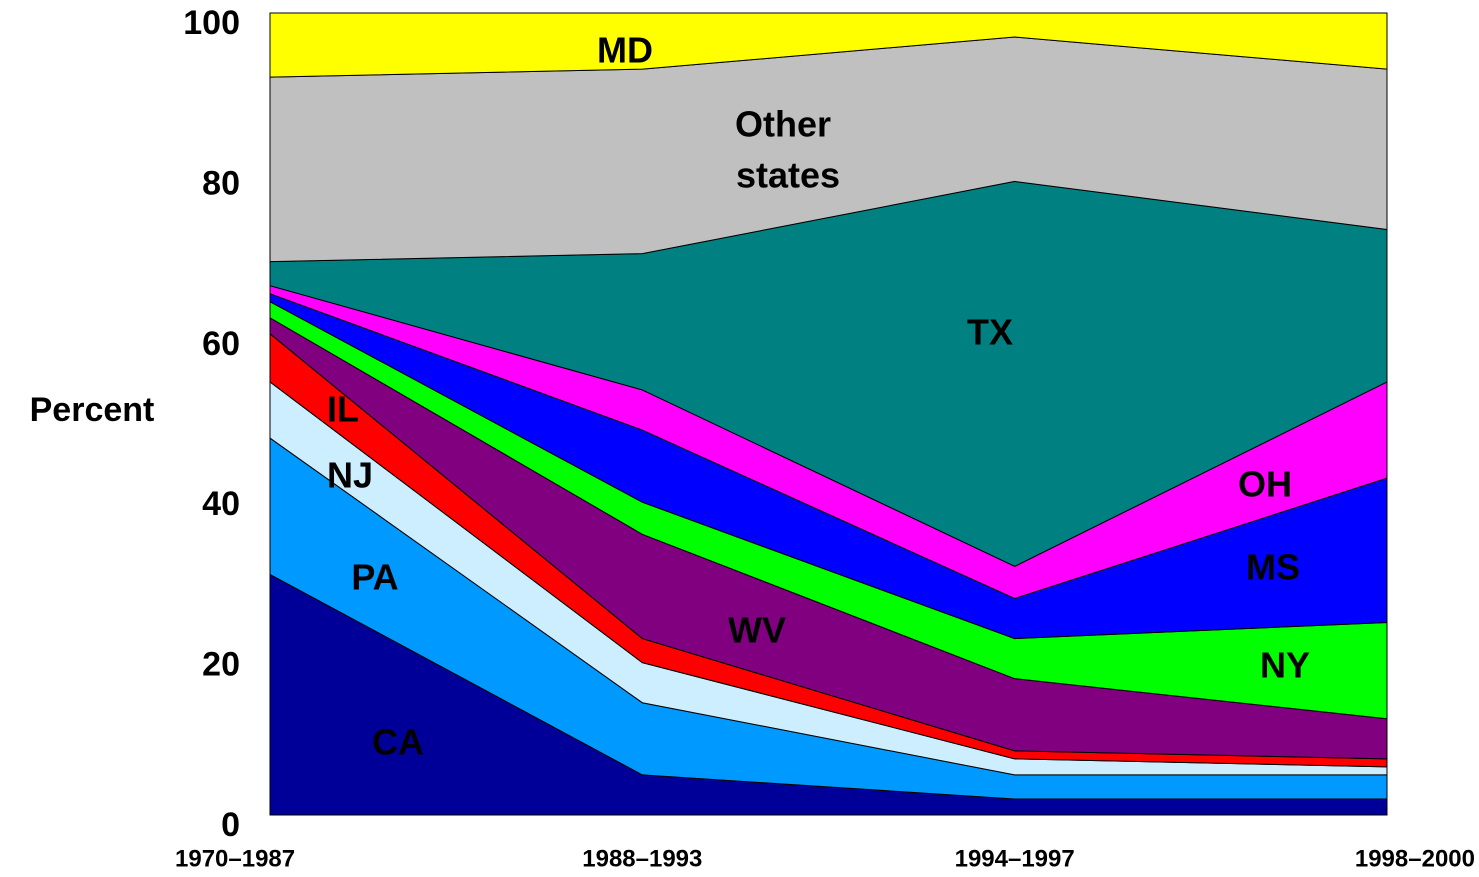  Describe the element at coordinates (211, 23) in the screenshot. I see `y-tick-label: 100` at that location.